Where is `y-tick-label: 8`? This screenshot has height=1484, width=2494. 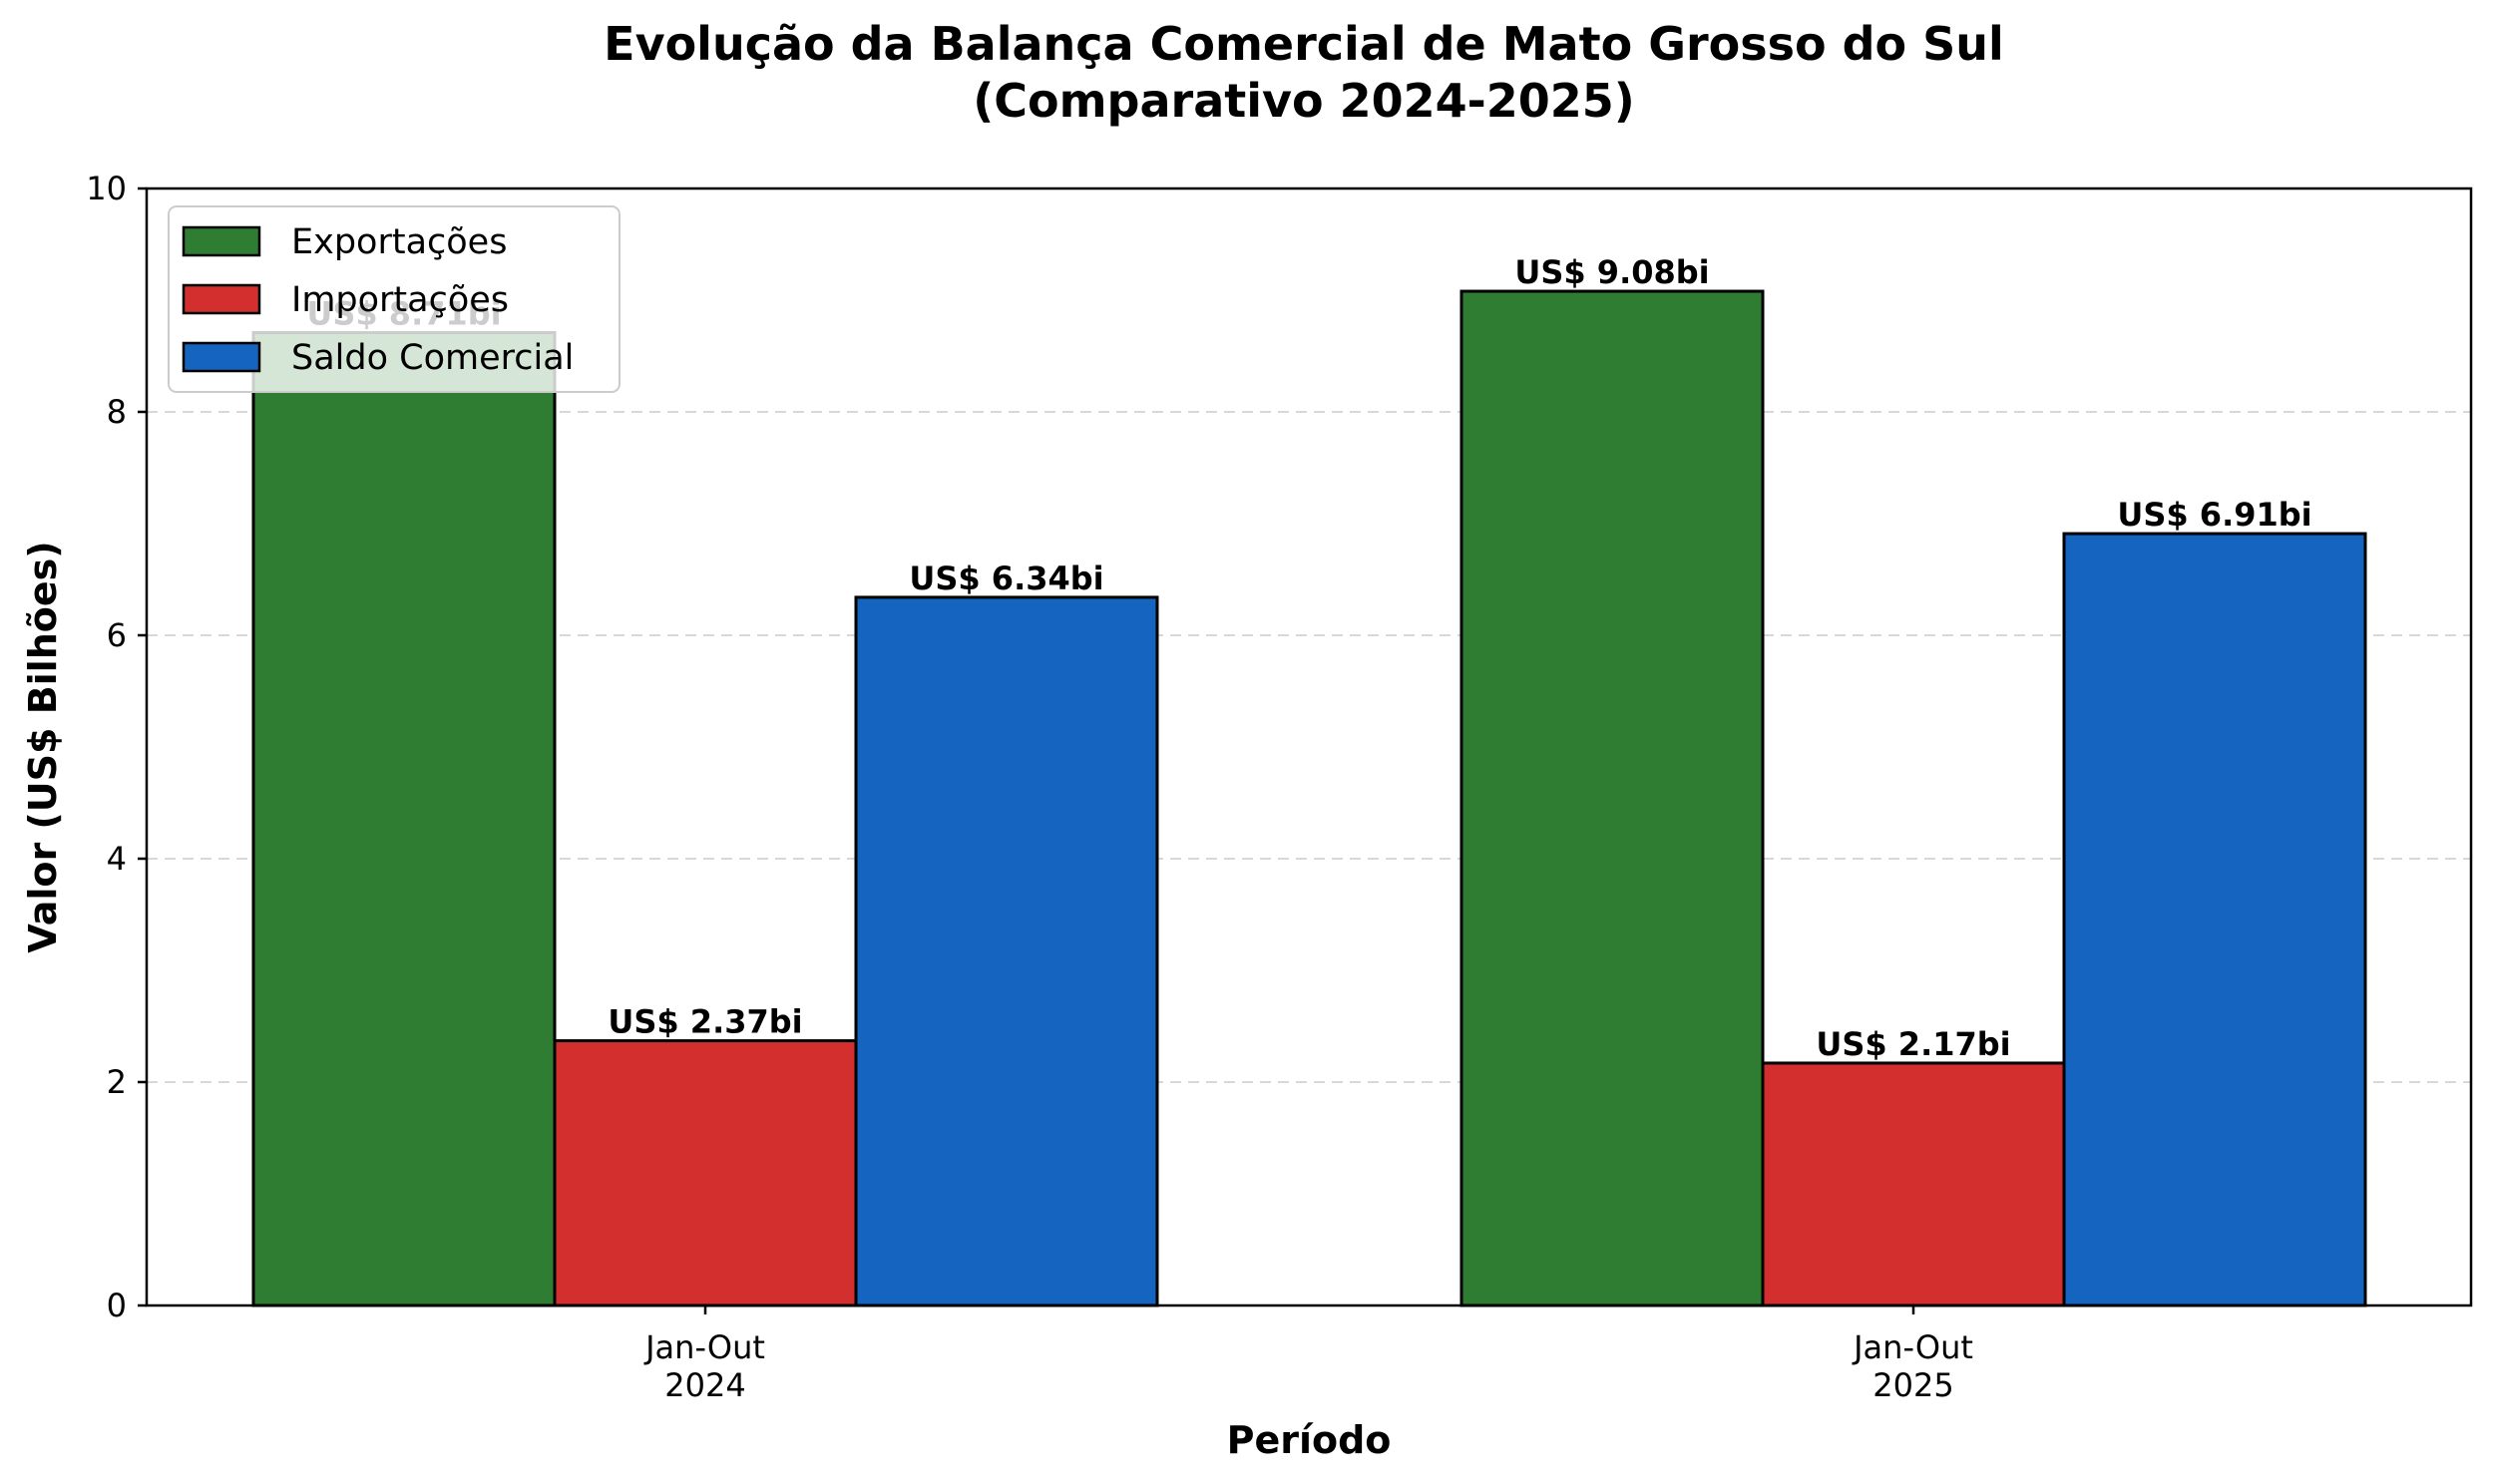
y-tick-label: 8 is located at coordinates (117, 412).